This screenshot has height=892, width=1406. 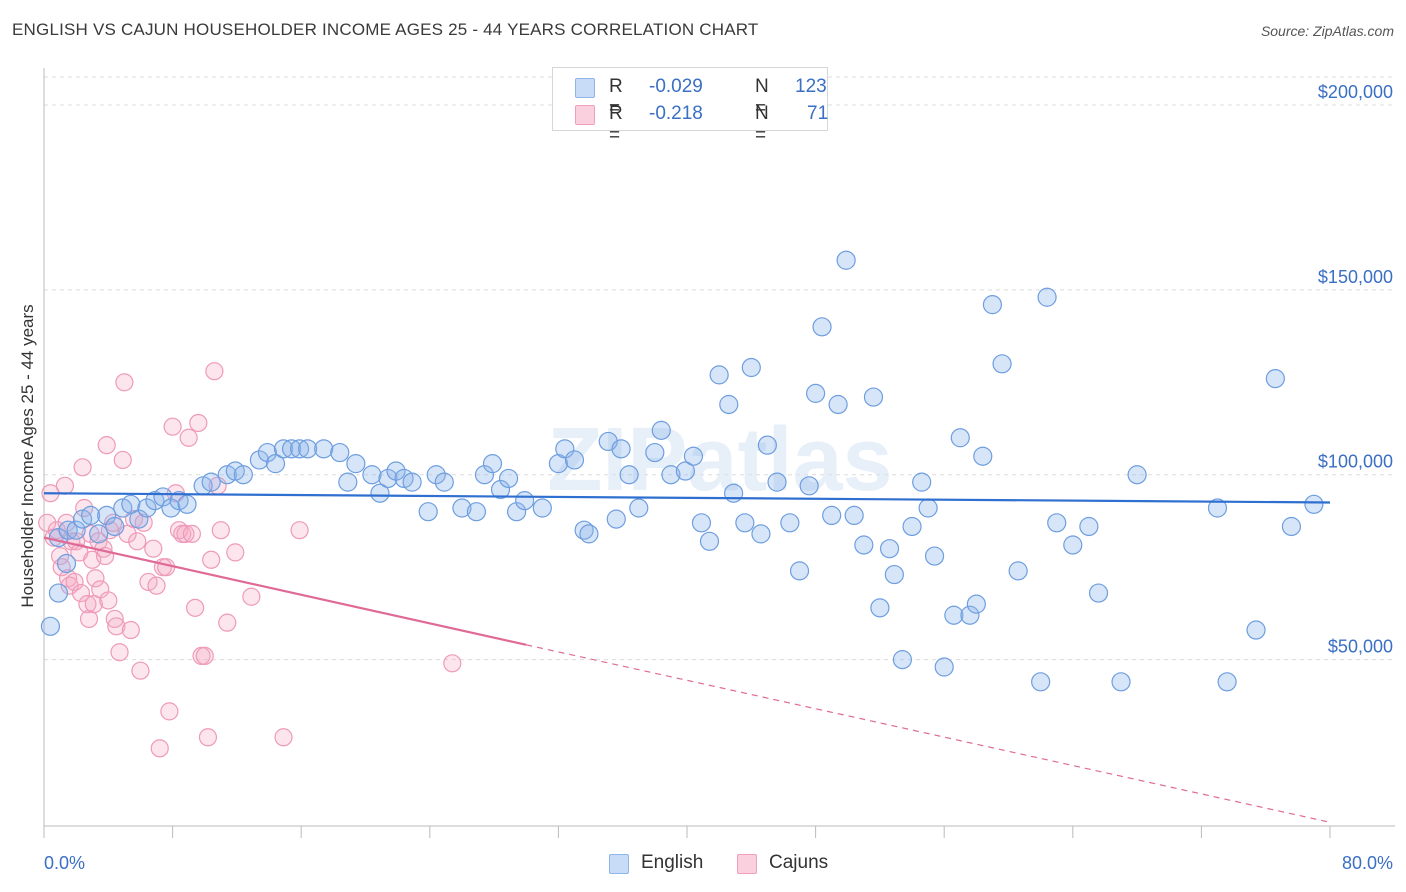 What do you see at coordinates (719, 460) in the screenshot?
I see `watermark: ZIPatlas` at bounding box center [719, 460].